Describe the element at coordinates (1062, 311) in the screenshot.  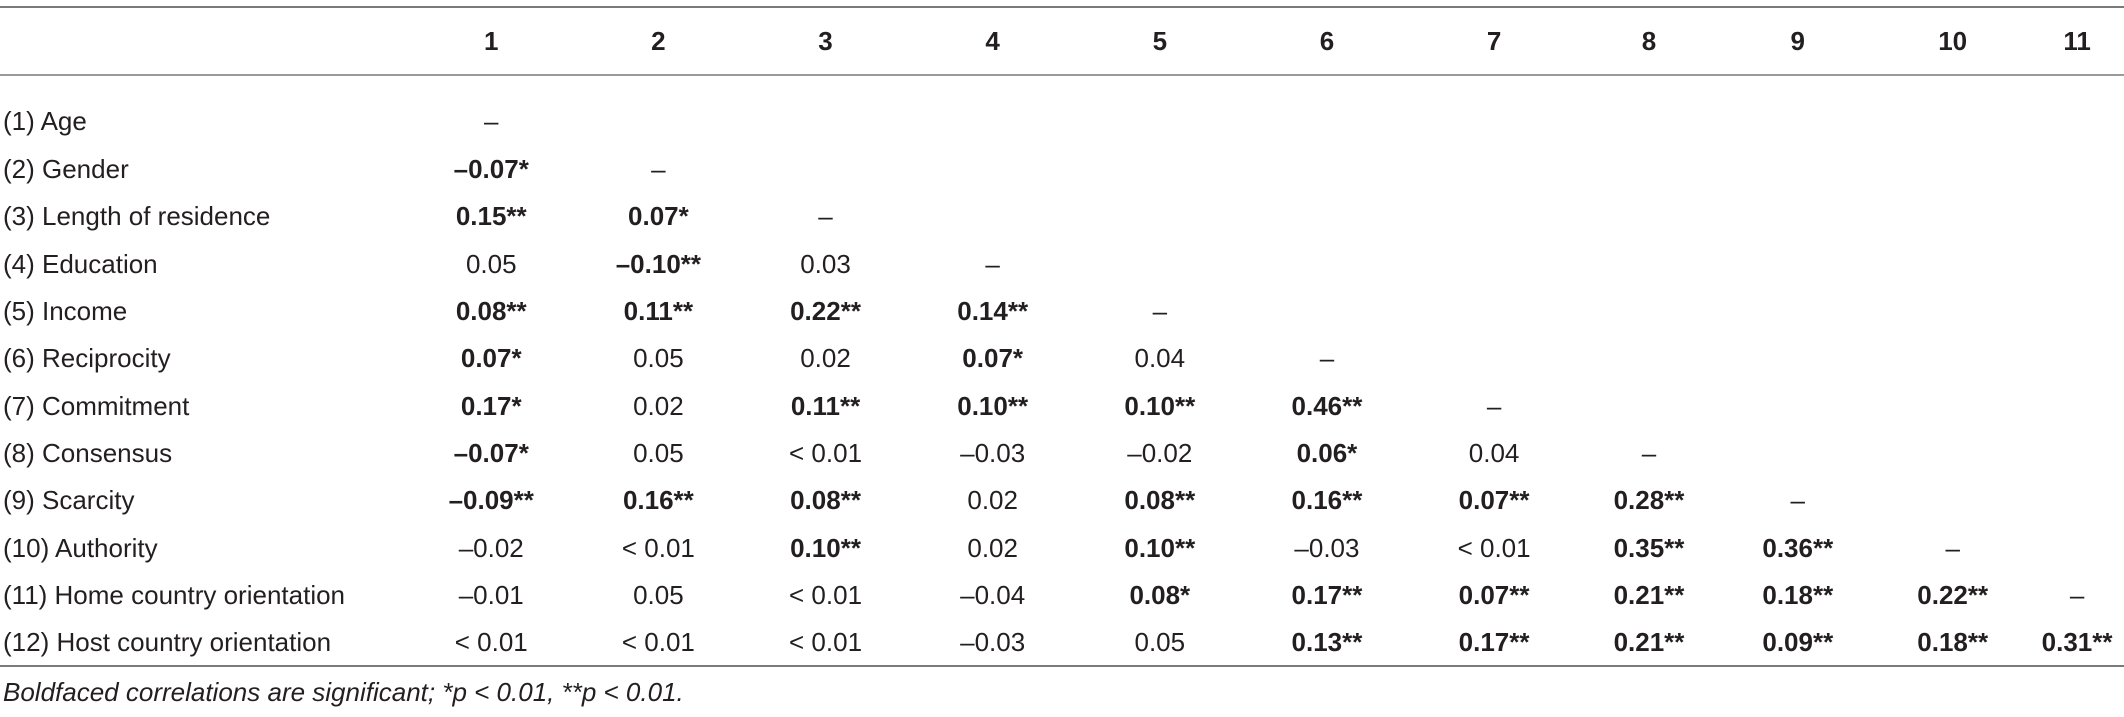
I see `table-row: (5) Income 0.08** 0.11** 0.22** 0.14** –` at that location.